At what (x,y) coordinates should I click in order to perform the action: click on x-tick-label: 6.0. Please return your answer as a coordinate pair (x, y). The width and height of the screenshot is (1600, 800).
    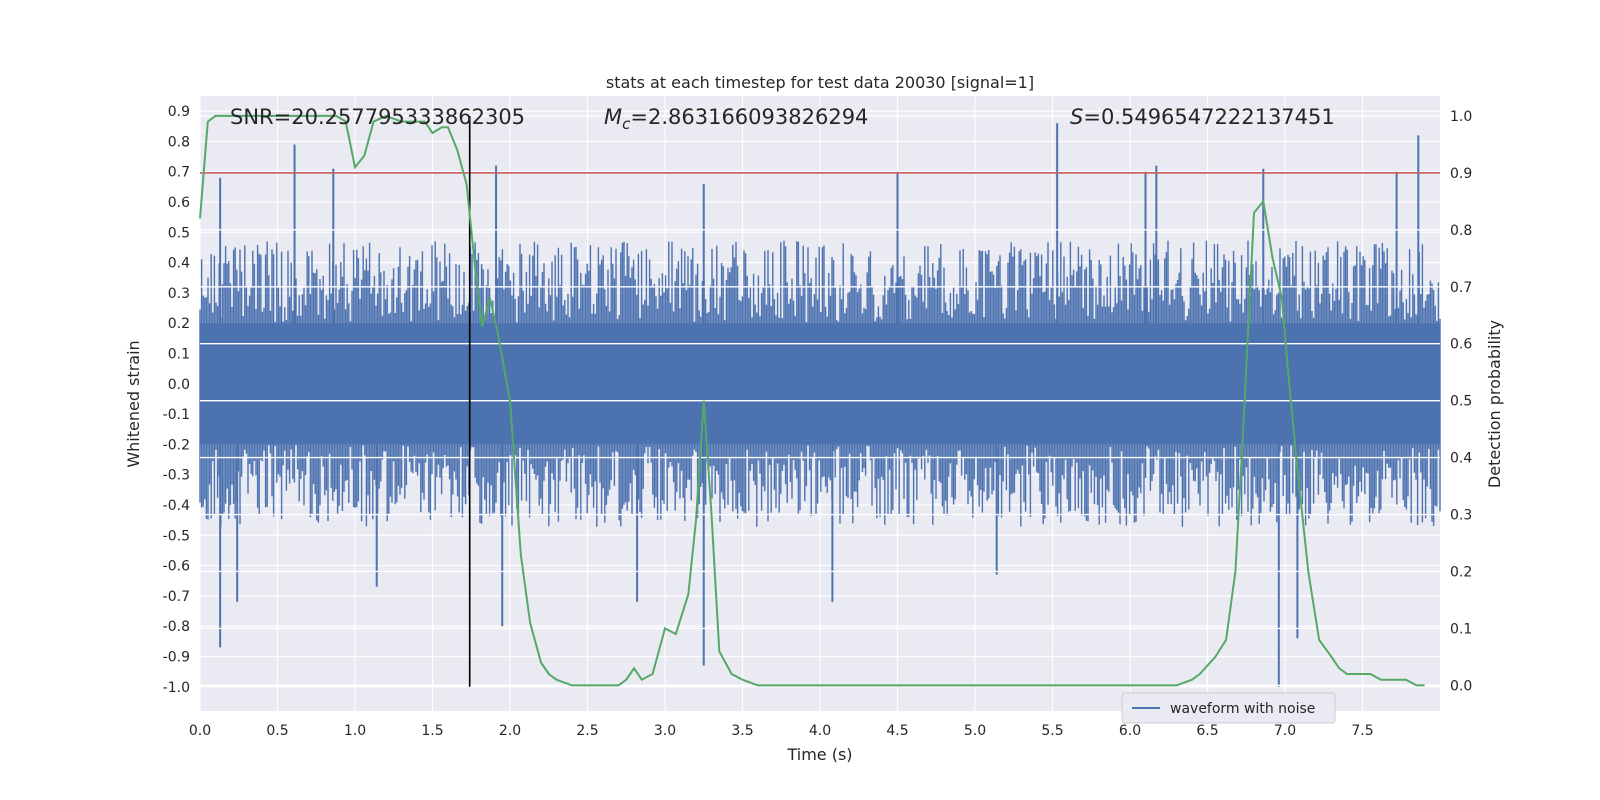
    Looking at the image, I should click on (1130, 731).